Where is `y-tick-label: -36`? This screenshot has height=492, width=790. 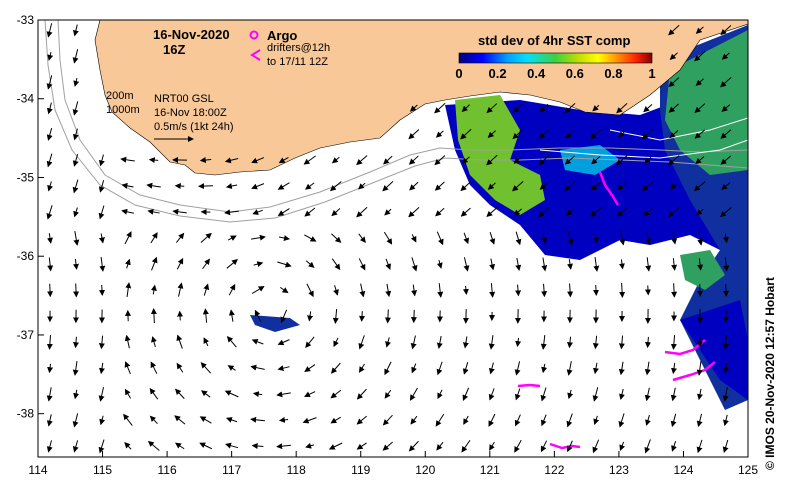 y-tick-label: -36 is located at coordinates (26, 256).